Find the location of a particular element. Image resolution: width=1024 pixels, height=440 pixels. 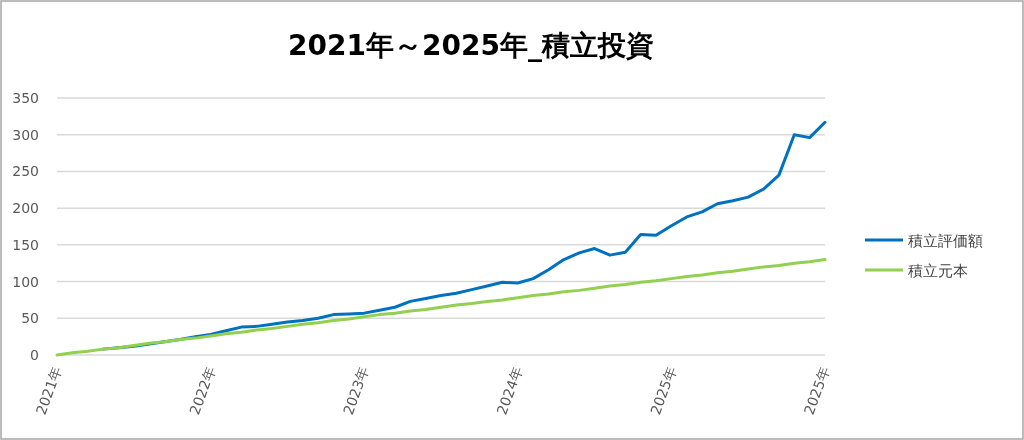

y-tick-label: 200 is located at coordinates (25, 208).